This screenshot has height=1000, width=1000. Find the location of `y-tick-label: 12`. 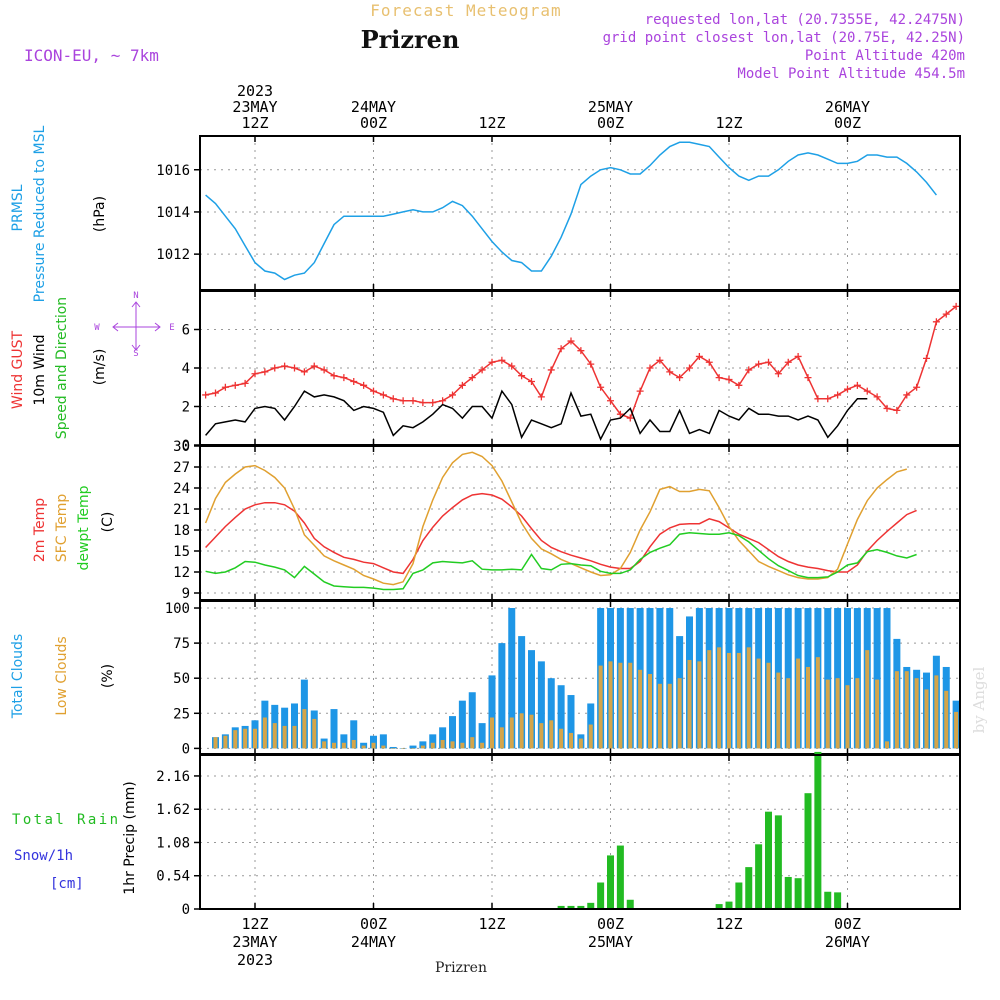

y-tick-label: 12 is located at coordinates (181, 573).